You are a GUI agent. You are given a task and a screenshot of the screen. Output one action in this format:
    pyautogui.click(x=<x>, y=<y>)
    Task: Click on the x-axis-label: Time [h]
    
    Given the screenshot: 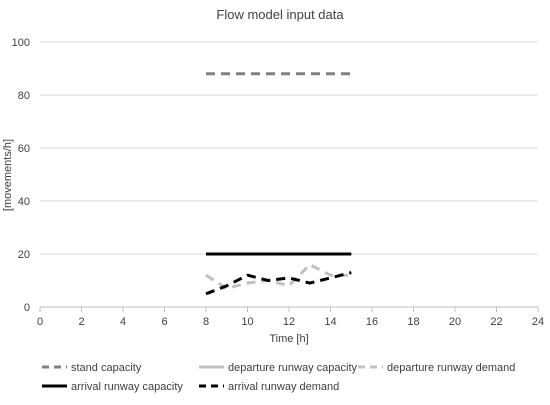 What is the action you would take?
    pyautogui.click(x=288, y=339)
    